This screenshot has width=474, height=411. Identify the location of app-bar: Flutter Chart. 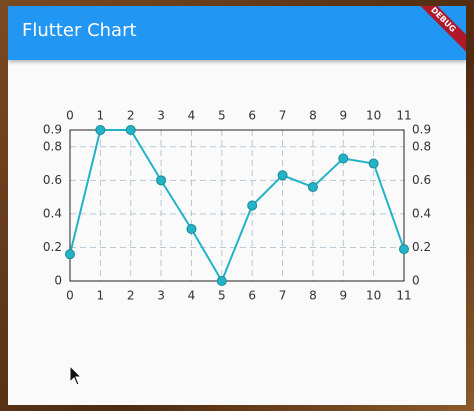
(237, 33).